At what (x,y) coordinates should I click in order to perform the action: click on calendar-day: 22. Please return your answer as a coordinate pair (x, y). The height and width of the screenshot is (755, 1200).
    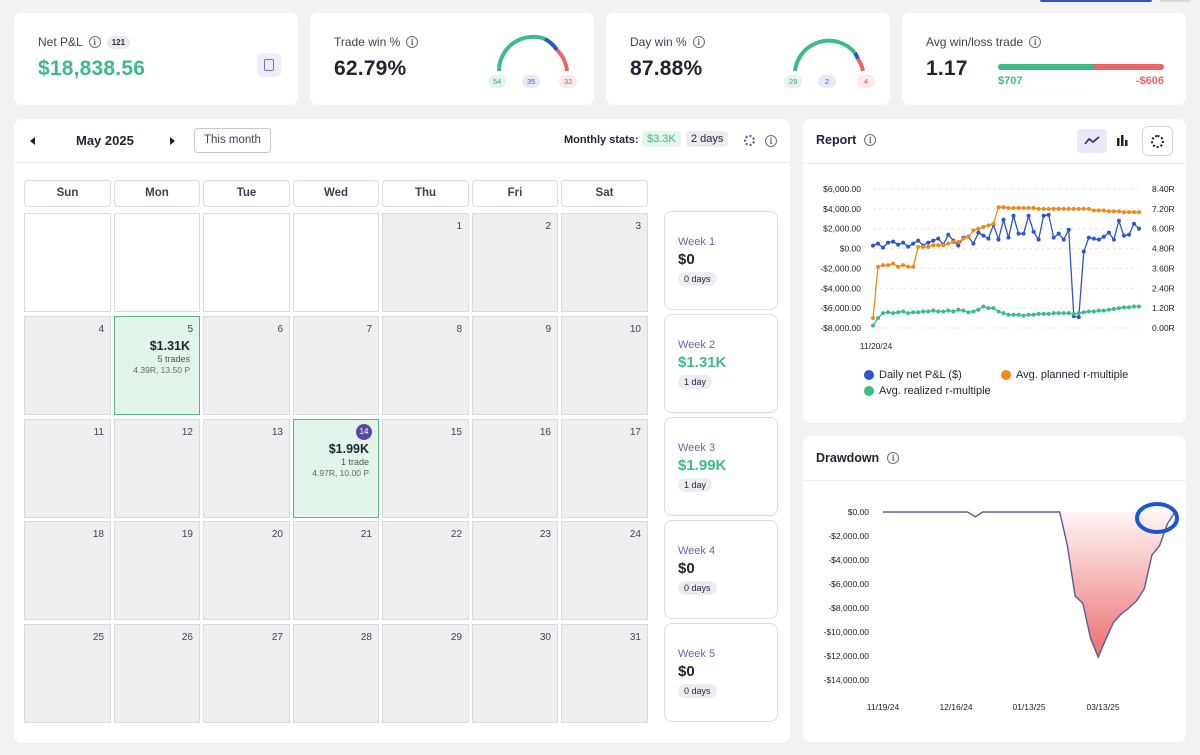
    Looking at the image, I should click on (425, 570).